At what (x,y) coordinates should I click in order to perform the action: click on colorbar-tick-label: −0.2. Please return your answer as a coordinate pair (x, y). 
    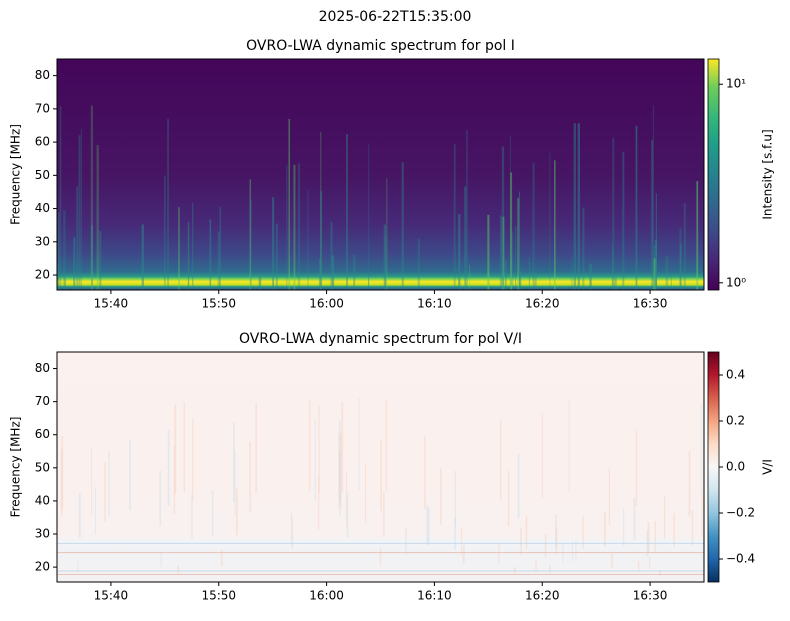
    Looking at the image, I should click on (740, 513).